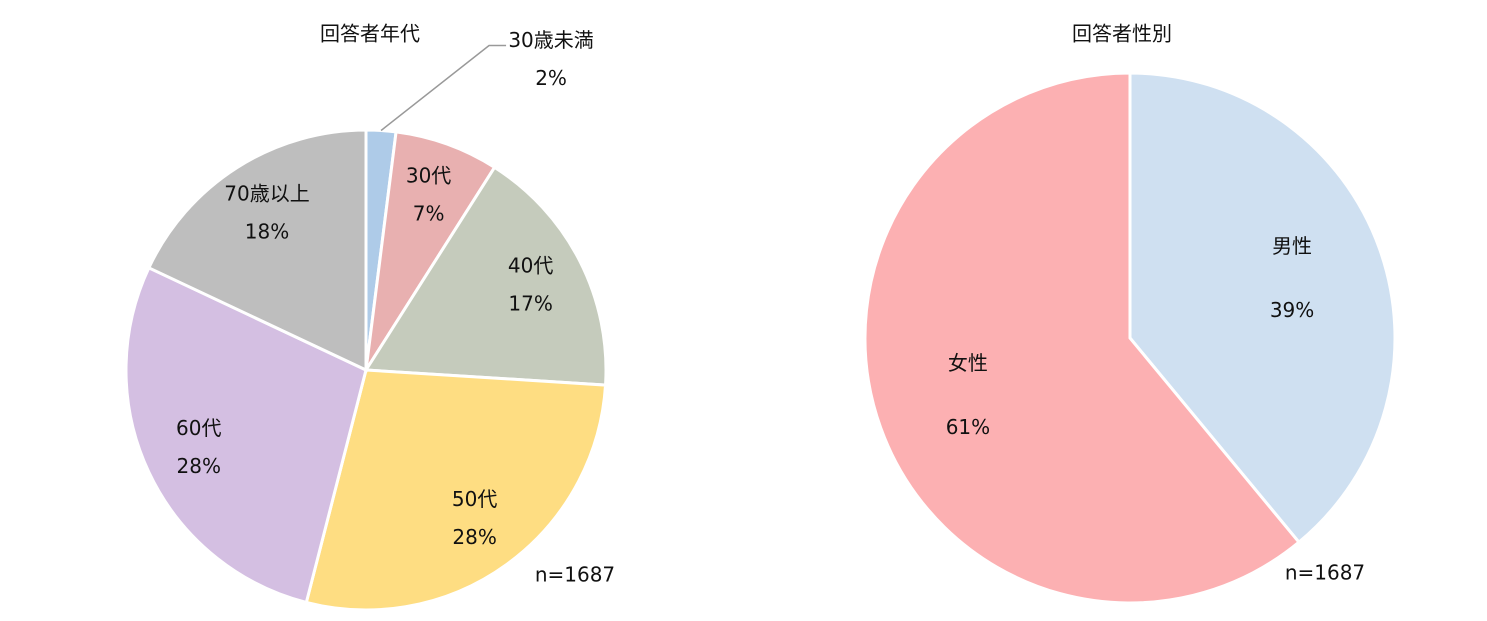  What do you see at coordinates (428, 176) in the screenshot?
I see `slice-category-label: 30代` at bounding box center [428, 176].